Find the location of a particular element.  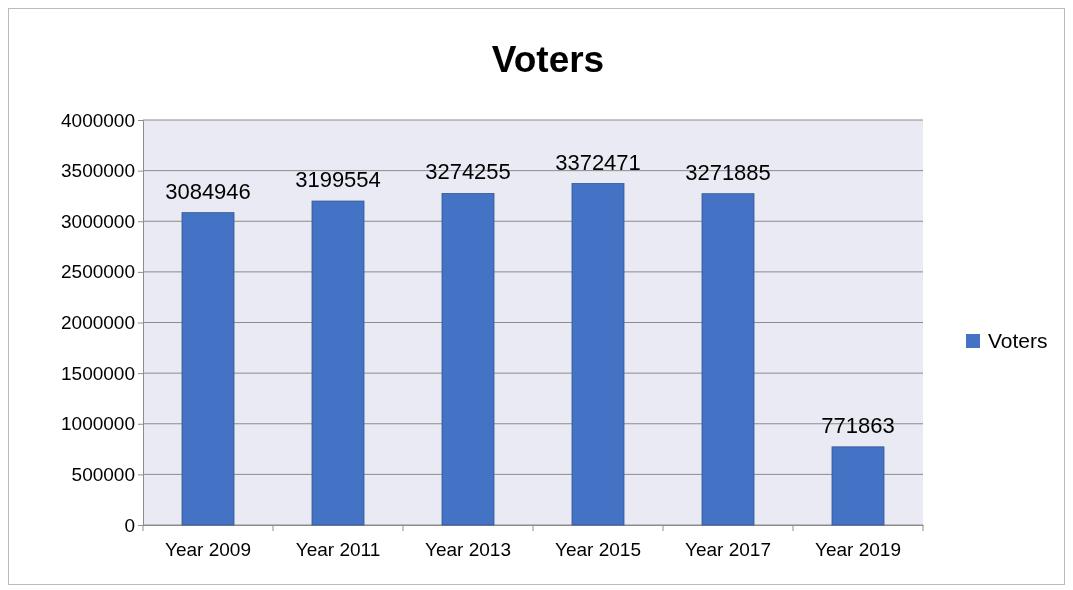

x-tick-label: Year 2019 is located at coordinates (858, 550).